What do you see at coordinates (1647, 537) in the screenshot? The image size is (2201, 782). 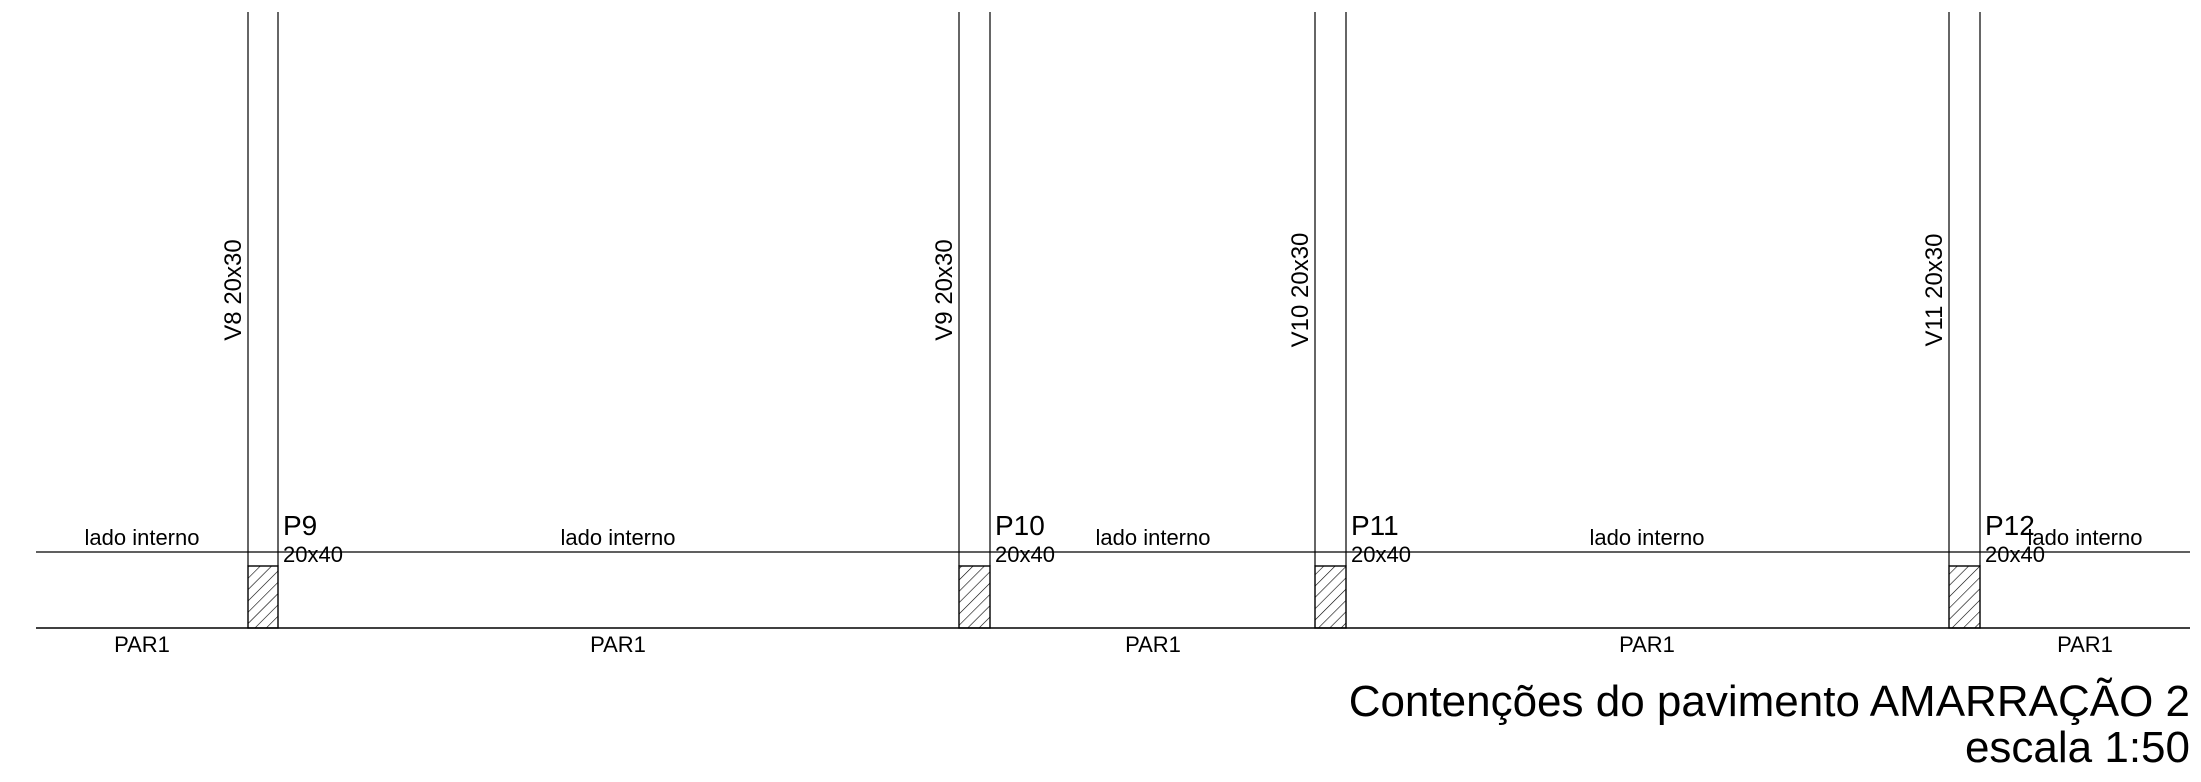 I see `side-label-4: lado interno` at bounding box center [1647, 537].